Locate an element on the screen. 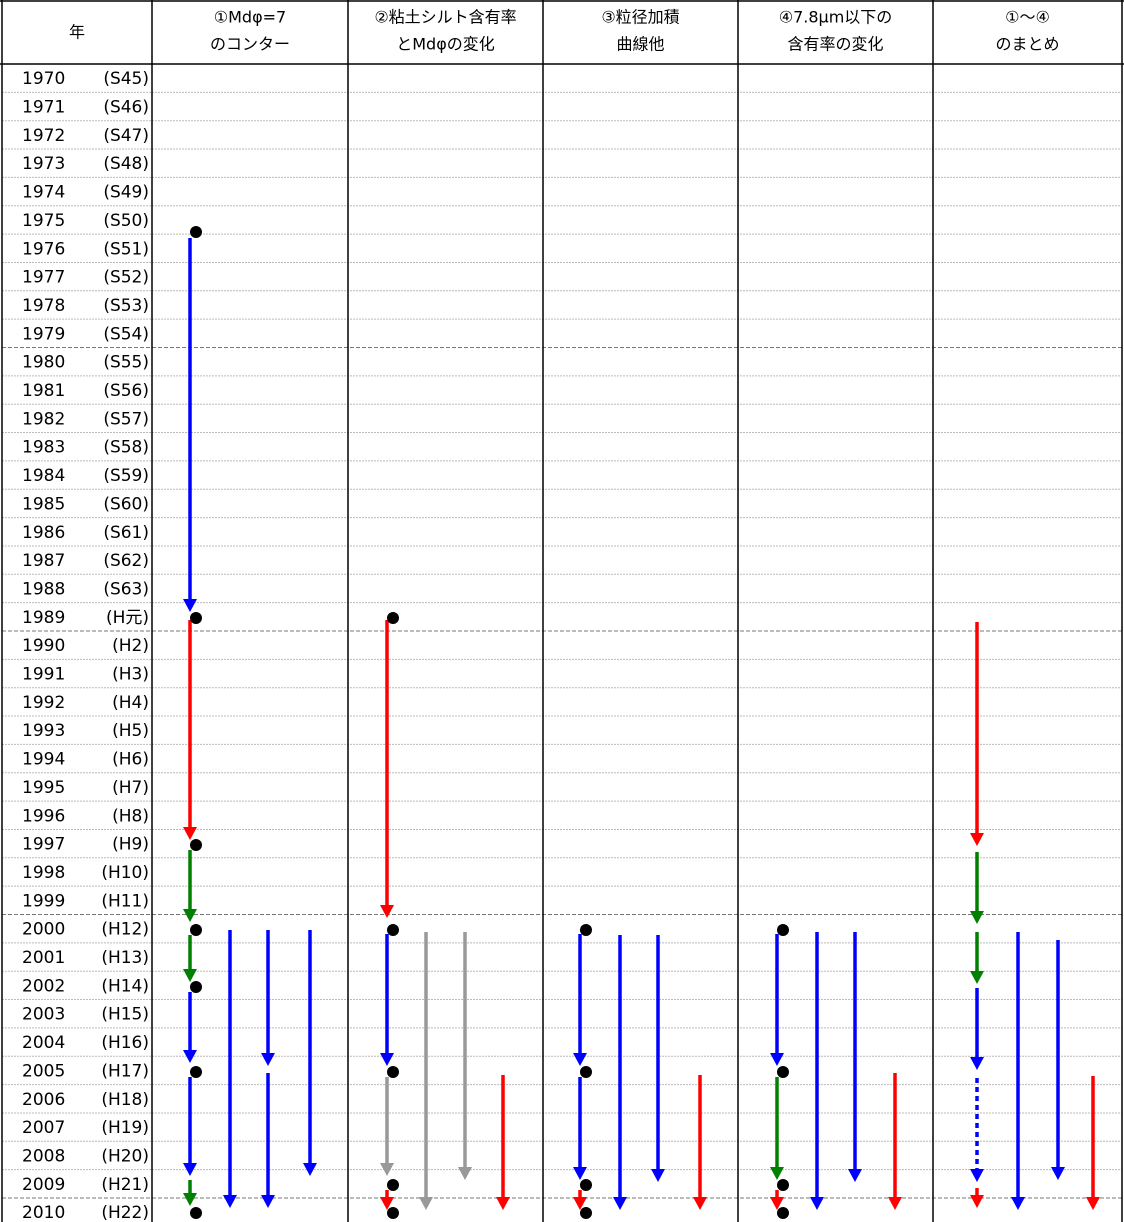 This screenshot has height=1222, width=1124. year: 2004 is located at coordinates (43, 1043).